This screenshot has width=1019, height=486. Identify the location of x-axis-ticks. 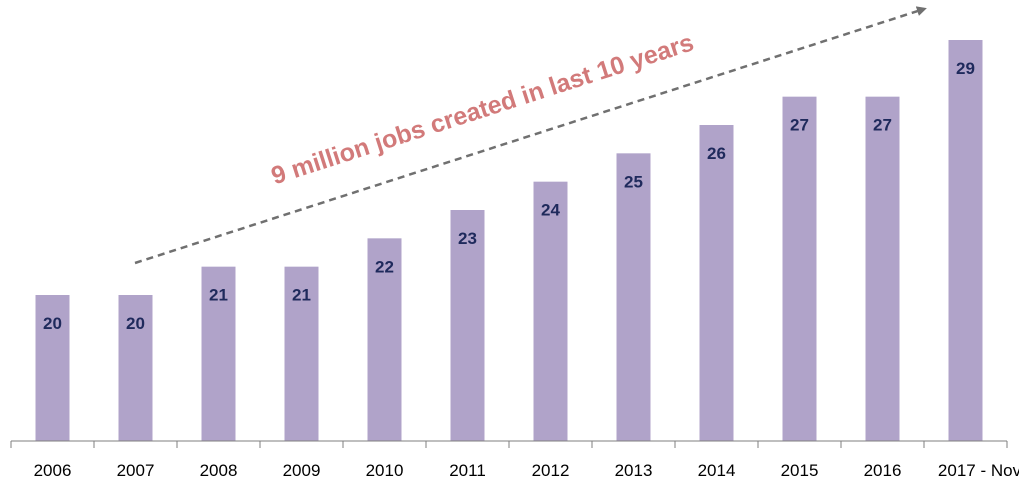
(509, 444).